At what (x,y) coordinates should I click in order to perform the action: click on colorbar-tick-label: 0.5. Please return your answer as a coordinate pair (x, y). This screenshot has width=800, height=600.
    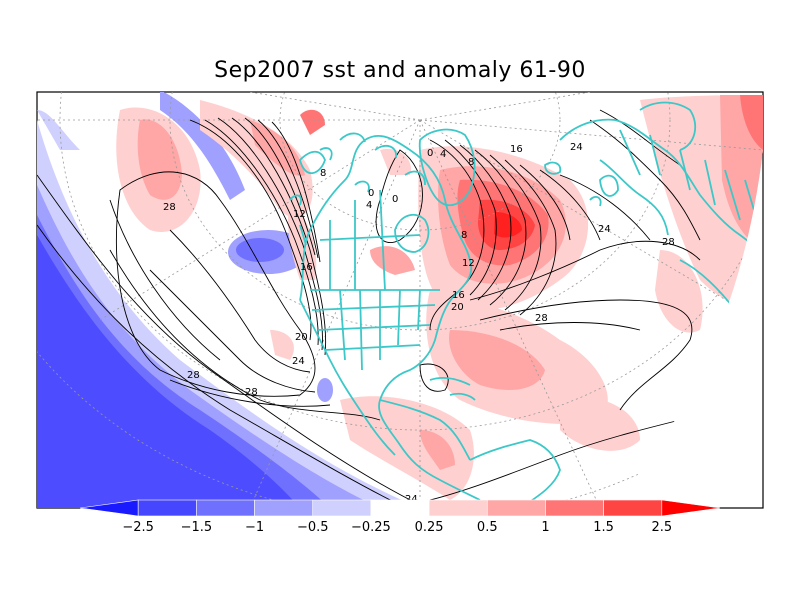
    Looking at the image, I should click on (487, 527).